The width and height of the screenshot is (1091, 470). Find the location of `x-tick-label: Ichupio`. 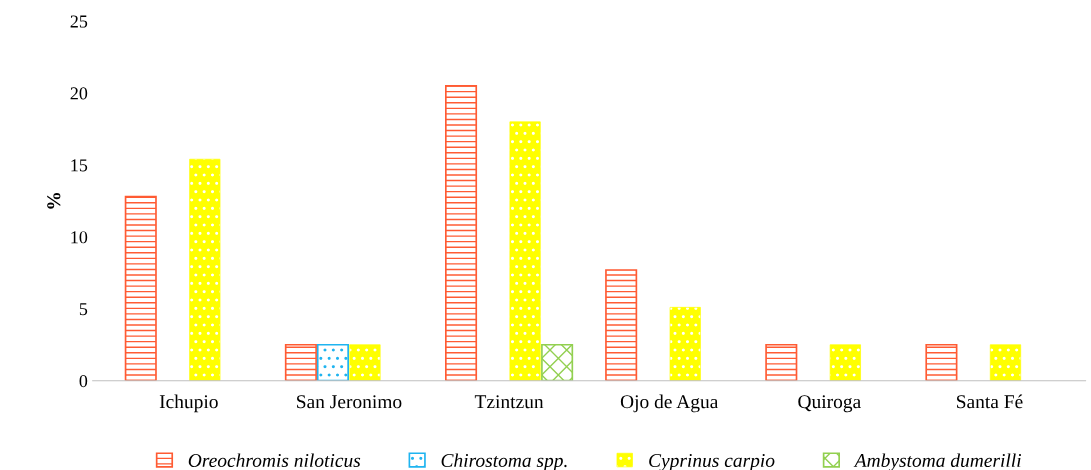

x-tick-label: Ichupio is located at coordinates (188, 403).